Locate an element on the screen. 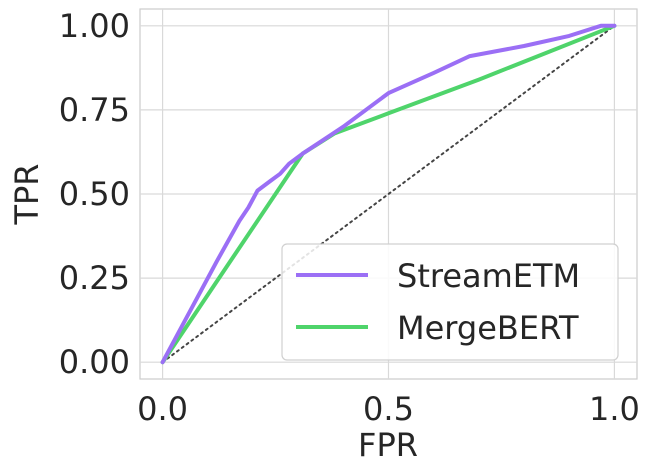  x-axis-label: FPR is located at coordinates (388, 445).